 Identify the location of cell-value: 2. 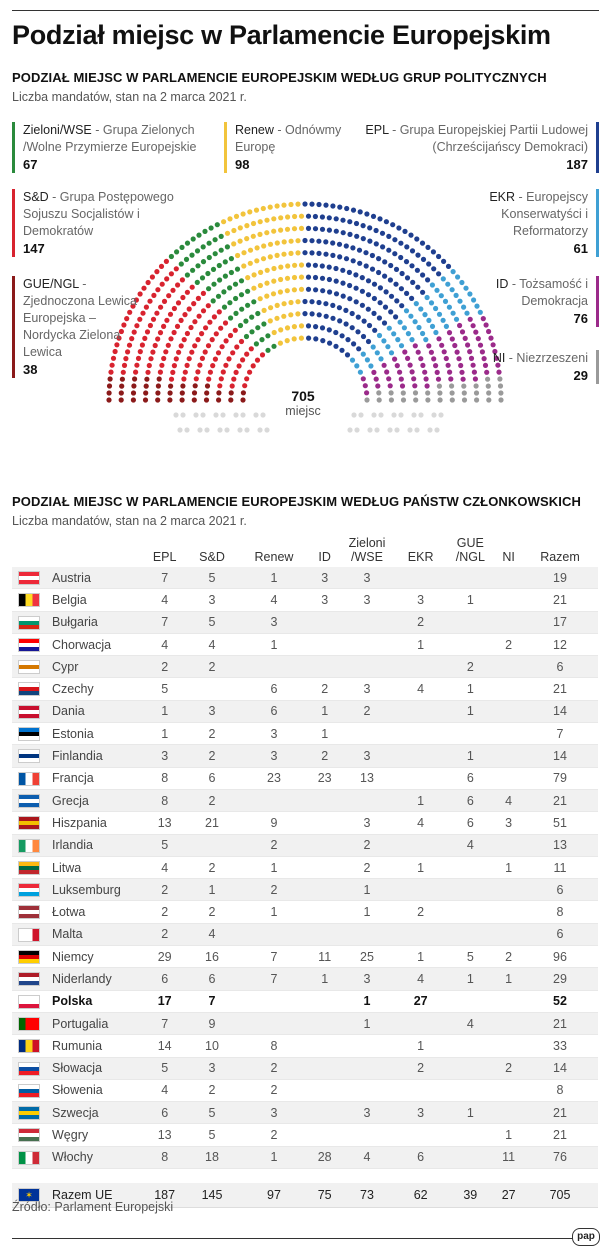
(324, 689).